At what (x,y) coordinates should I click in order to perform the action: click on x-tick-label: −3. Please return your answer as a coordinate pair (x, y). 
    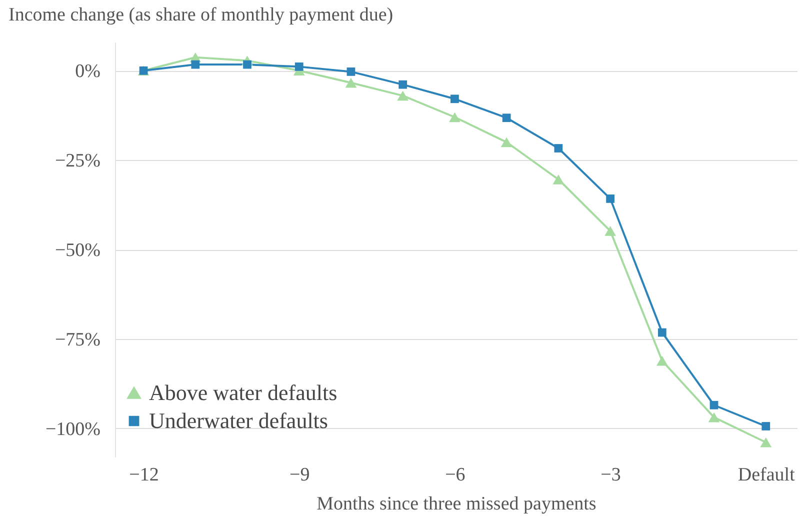
    Looking at the image, I should click on (610, 475).